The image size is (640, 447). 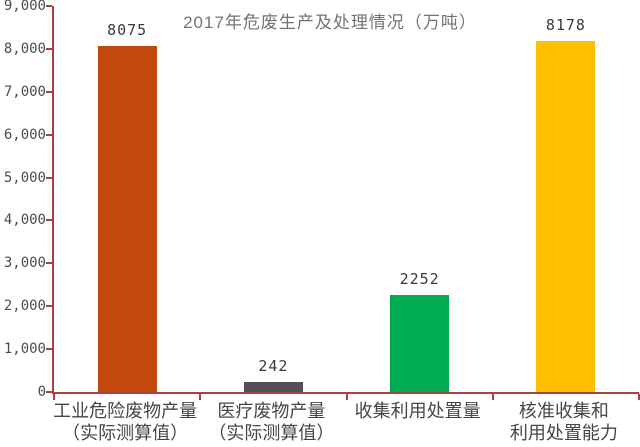 I want to click on bar-value-label: 8075, so click(x=127, y=29).